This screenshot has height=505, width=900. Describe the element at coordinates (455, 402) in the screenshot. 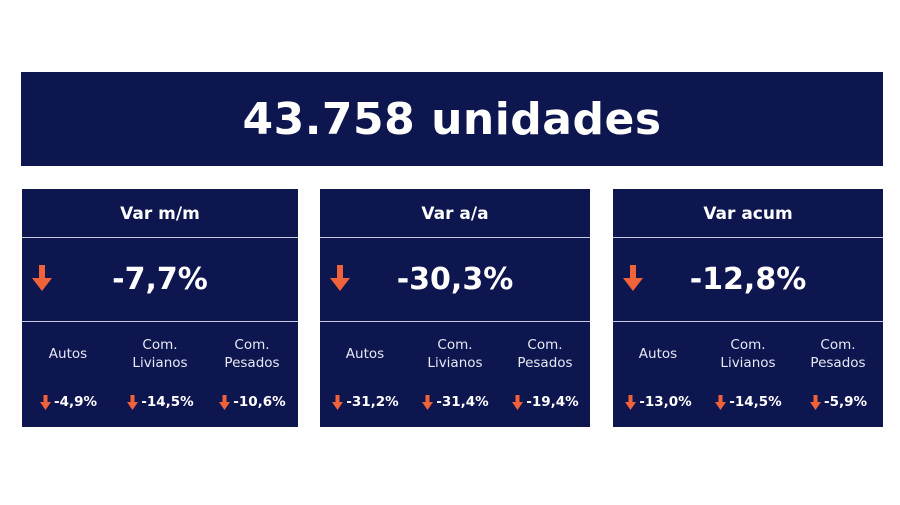

I see `category-value-livianos: -31,4%` at that location.